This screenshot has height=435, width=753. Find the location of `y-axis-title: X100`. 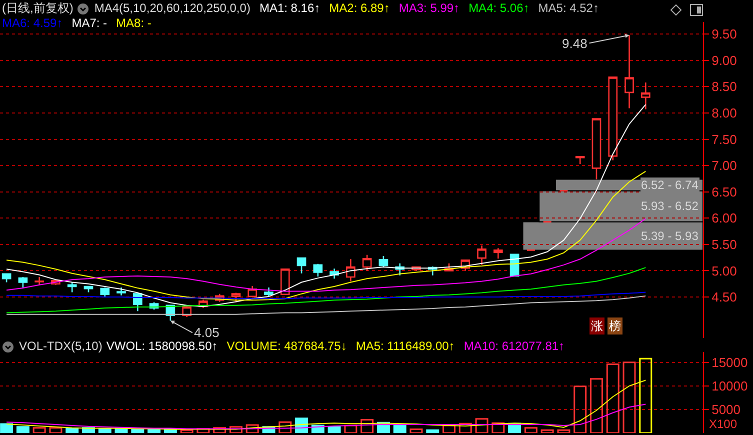

y-axis-title: X100 is located at coordinates (723, 424).